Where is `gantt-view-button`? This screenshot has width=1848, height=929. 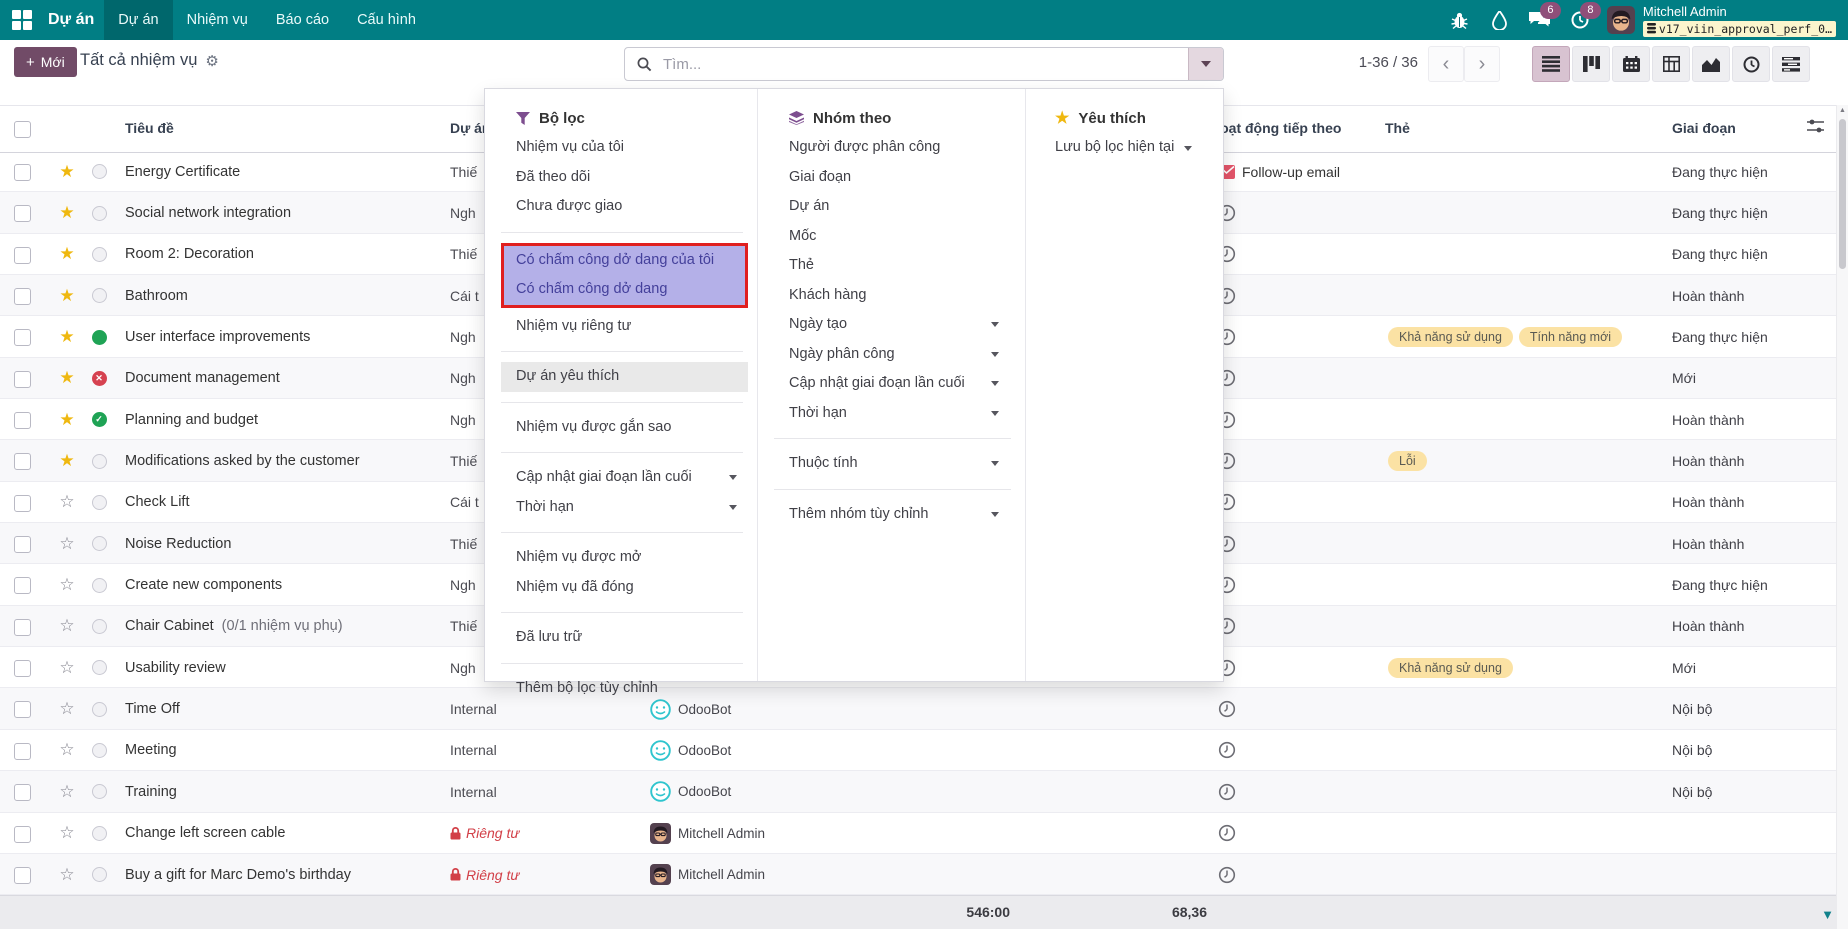 gantt-view-button is located at coordinates (1791, 64).